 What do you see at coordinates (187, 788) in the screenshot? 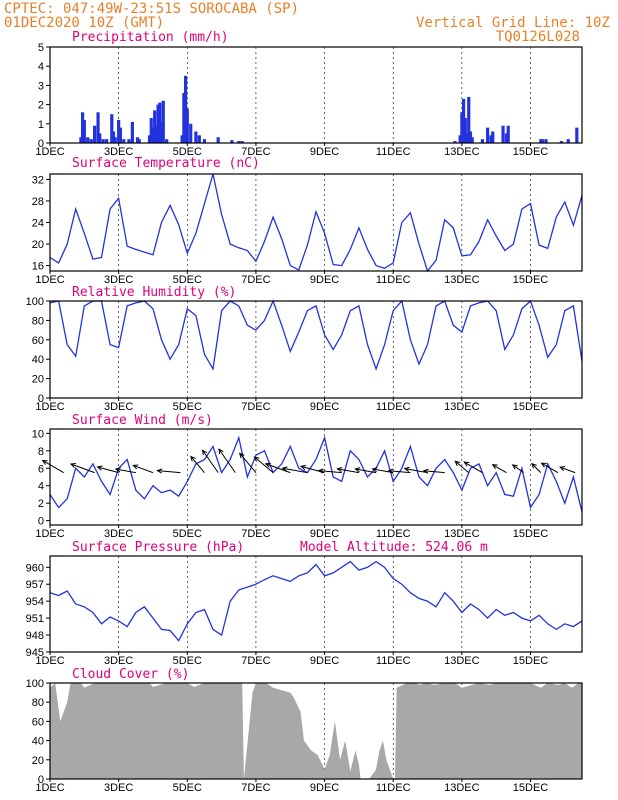
I see `cloud-cover-x-tick-label: 5DEC` at bounding box center [187, 788].